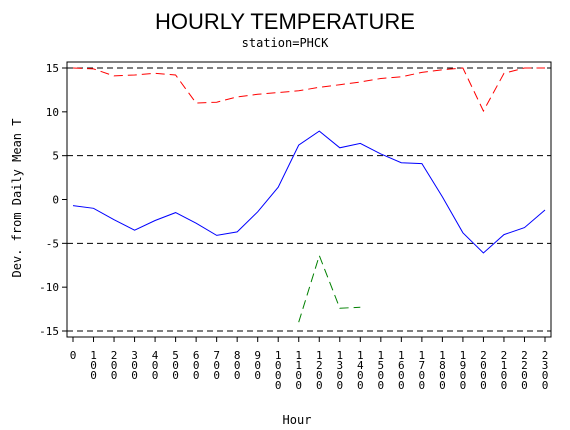 This screenshot has height=430, width=570. What do you see at coordinates (285, 43) in the screenshot?
I see `chart-subtitle: station=PHCK` at bounding box center [285, 43].